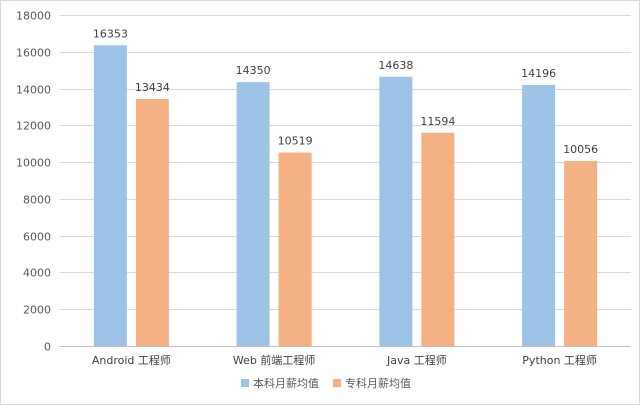 Image resolution: width=640 pixels, height=406 pixels. I want to click on data-label: 11594, so click(437, 121).